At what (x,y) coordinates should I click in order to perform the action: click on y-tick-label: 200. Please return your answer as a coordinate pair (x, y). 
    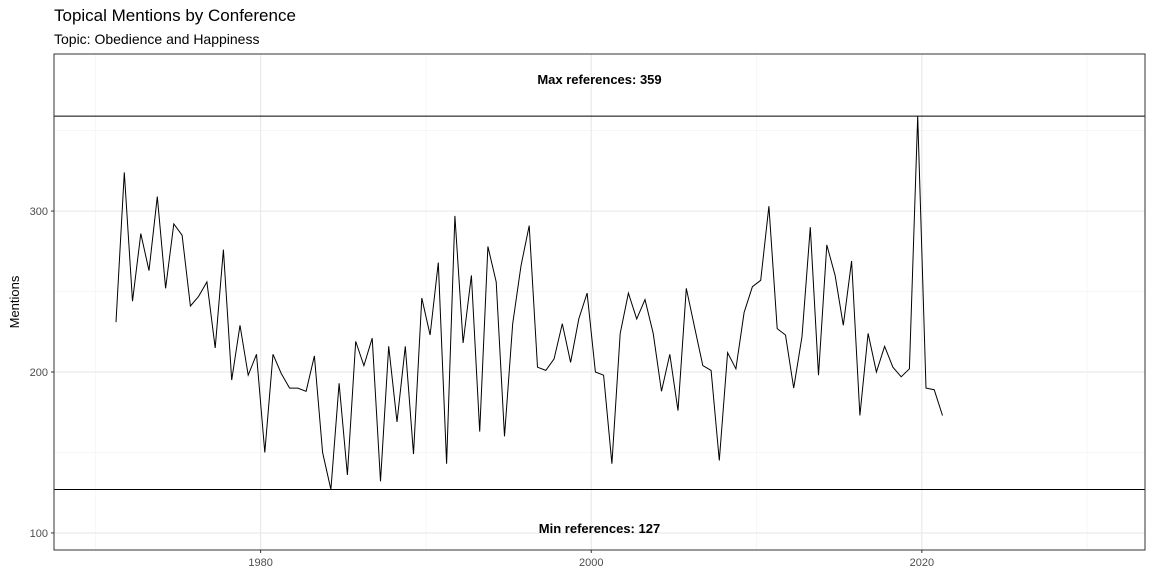
    Looking at the image, I should click on (39, 373).